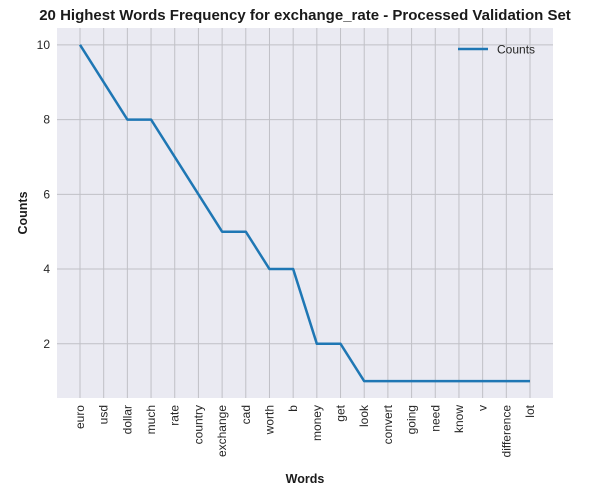  What do you see at coordinates (23, 212) in the screenshot?
I see `y-axis-label: Counts` at bounding box center [23, 212].